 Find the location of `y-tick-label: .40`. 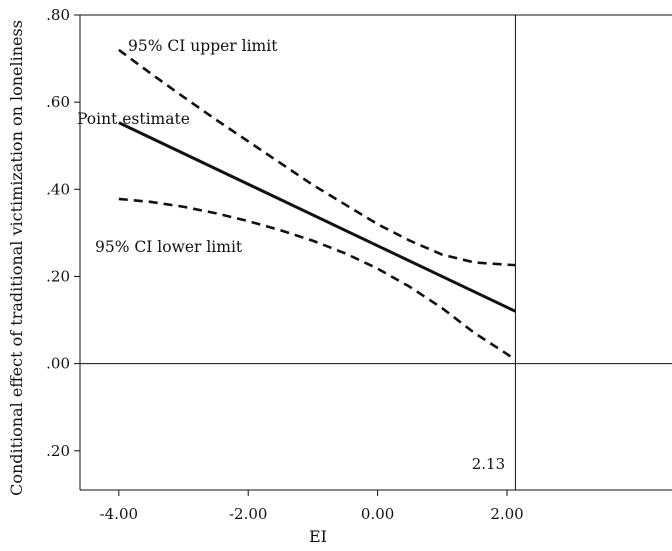

y-tick-label: .40 is located at coordinates (58, 189).